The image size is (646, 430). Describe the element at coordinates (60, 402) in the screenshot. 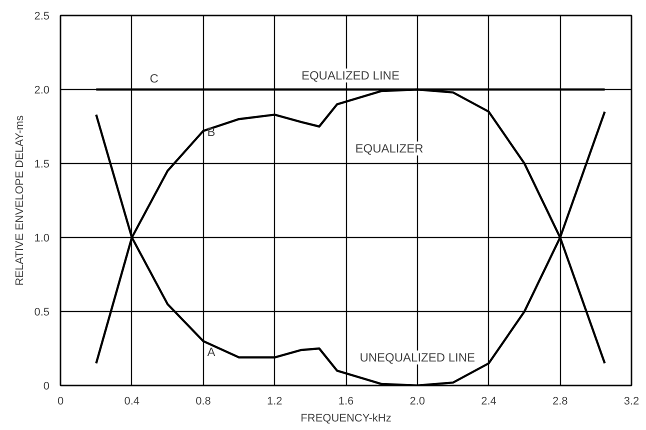

I see `x-tick-label: 0` at that location.